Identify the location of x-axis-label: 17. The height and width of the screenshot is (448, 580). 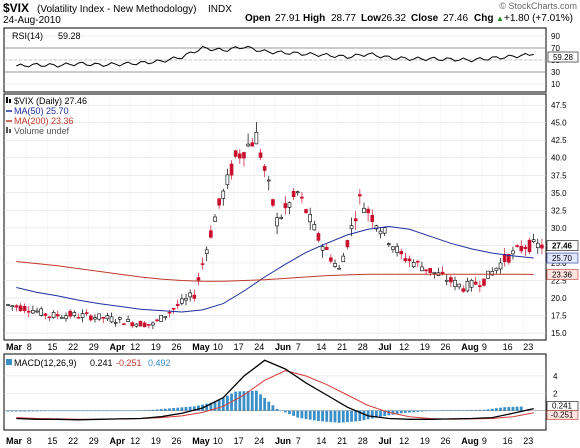
(239, 347).